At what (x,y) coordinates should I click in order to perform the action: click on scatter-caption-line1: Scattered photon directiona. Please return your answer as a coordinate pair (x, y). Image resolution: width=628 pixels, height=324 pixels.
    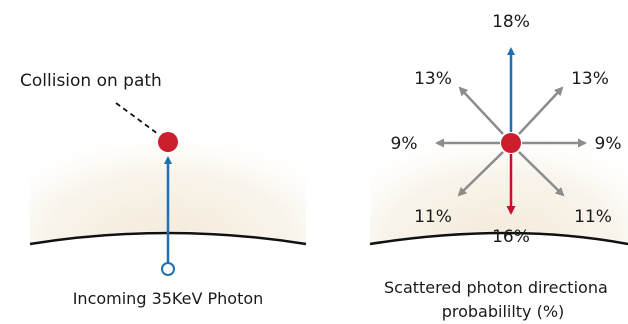
    Looking at the image, I should click on (496, 287).